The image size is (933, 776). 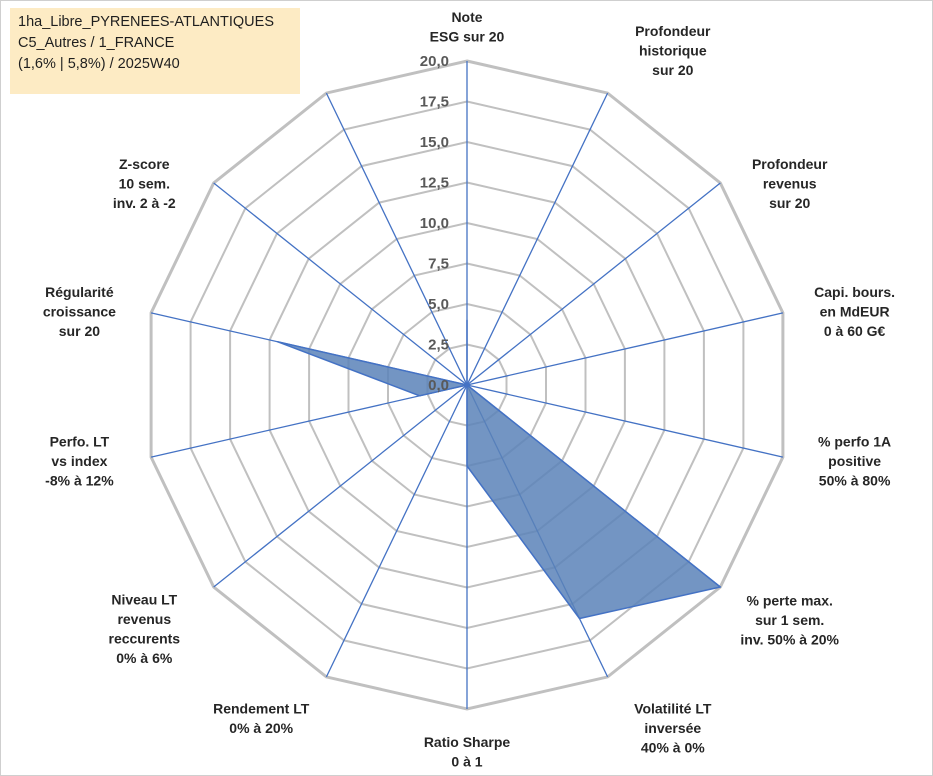 What do you see at coordinates (261, 719) in the screenshot?
I see `axis-label: Rendement LT 0% à 20%` at bounding box center [261, 719].